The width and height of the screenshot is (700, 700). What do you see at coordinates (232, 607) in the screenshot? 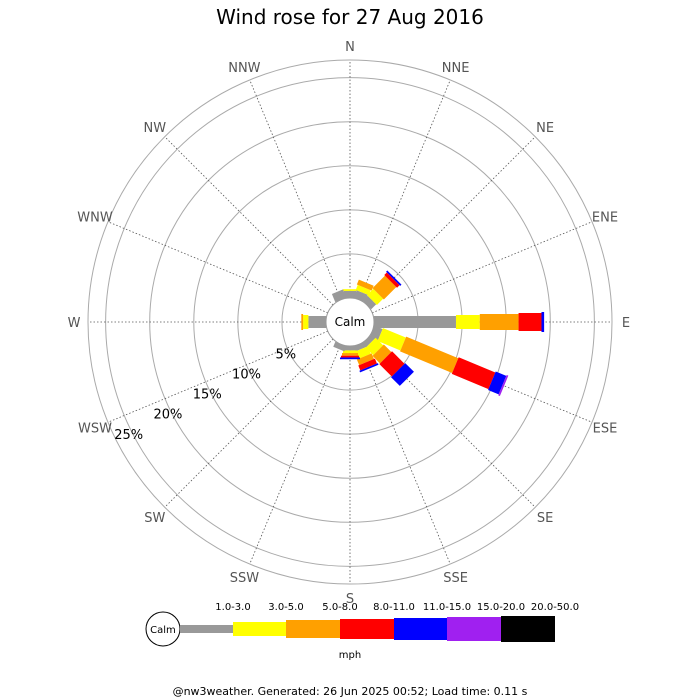
I see `legend-label-0: 1.0-3.0` at bounding box center [232, 607].